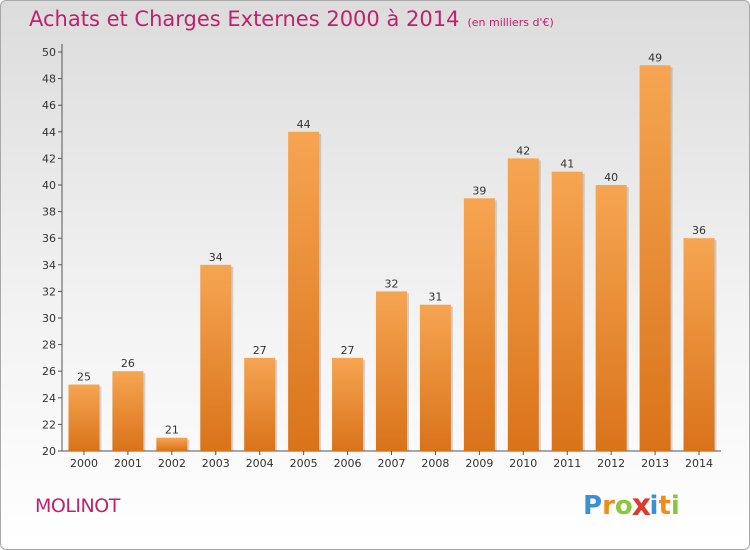 The height and width of the screenshot is (550, 750). What do you see at coordinates (567, 311) in the screenshot?
I see `bar-2011` at bounding box center [567, 311].